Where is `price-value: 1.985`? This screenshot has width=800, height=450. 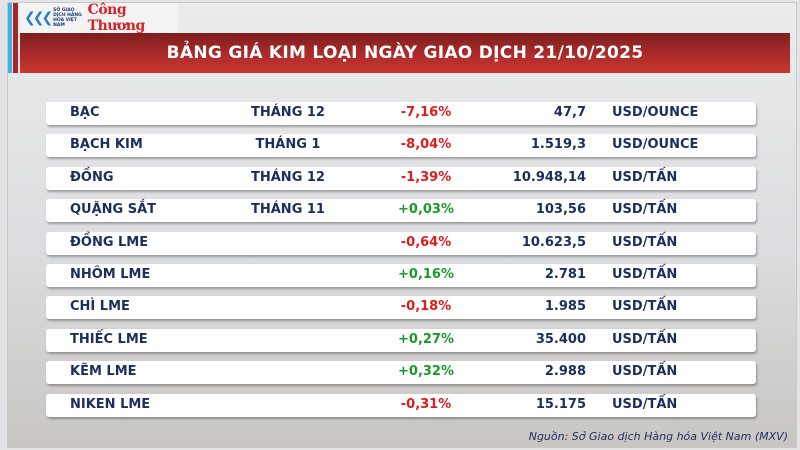
price-value: 1.985 is located at coordinates (565, 307).